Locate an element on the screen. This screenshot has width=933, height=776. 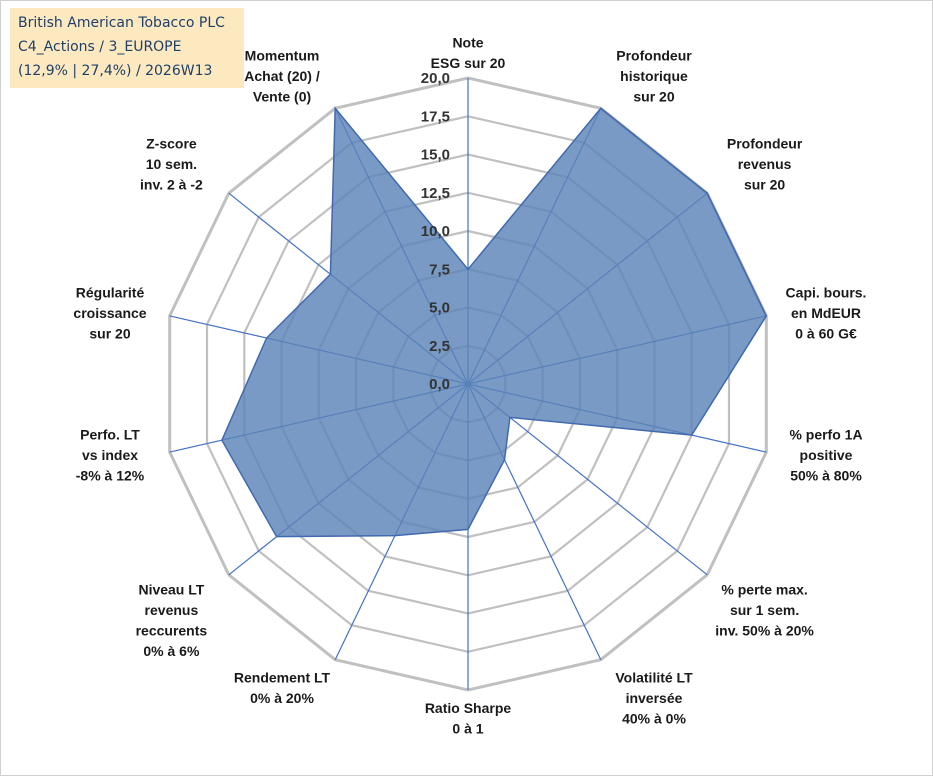
tick-label-5: 12,5 is located at coordinates (435, 193).